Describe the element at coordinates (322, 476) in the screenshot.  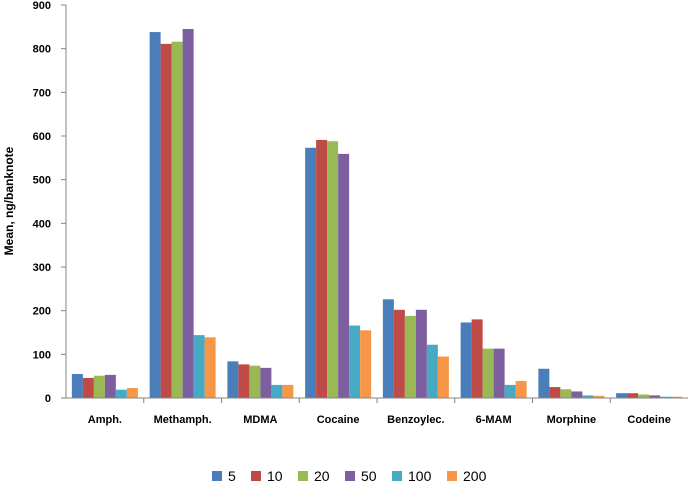
I see `legend-label: 20` at that location.